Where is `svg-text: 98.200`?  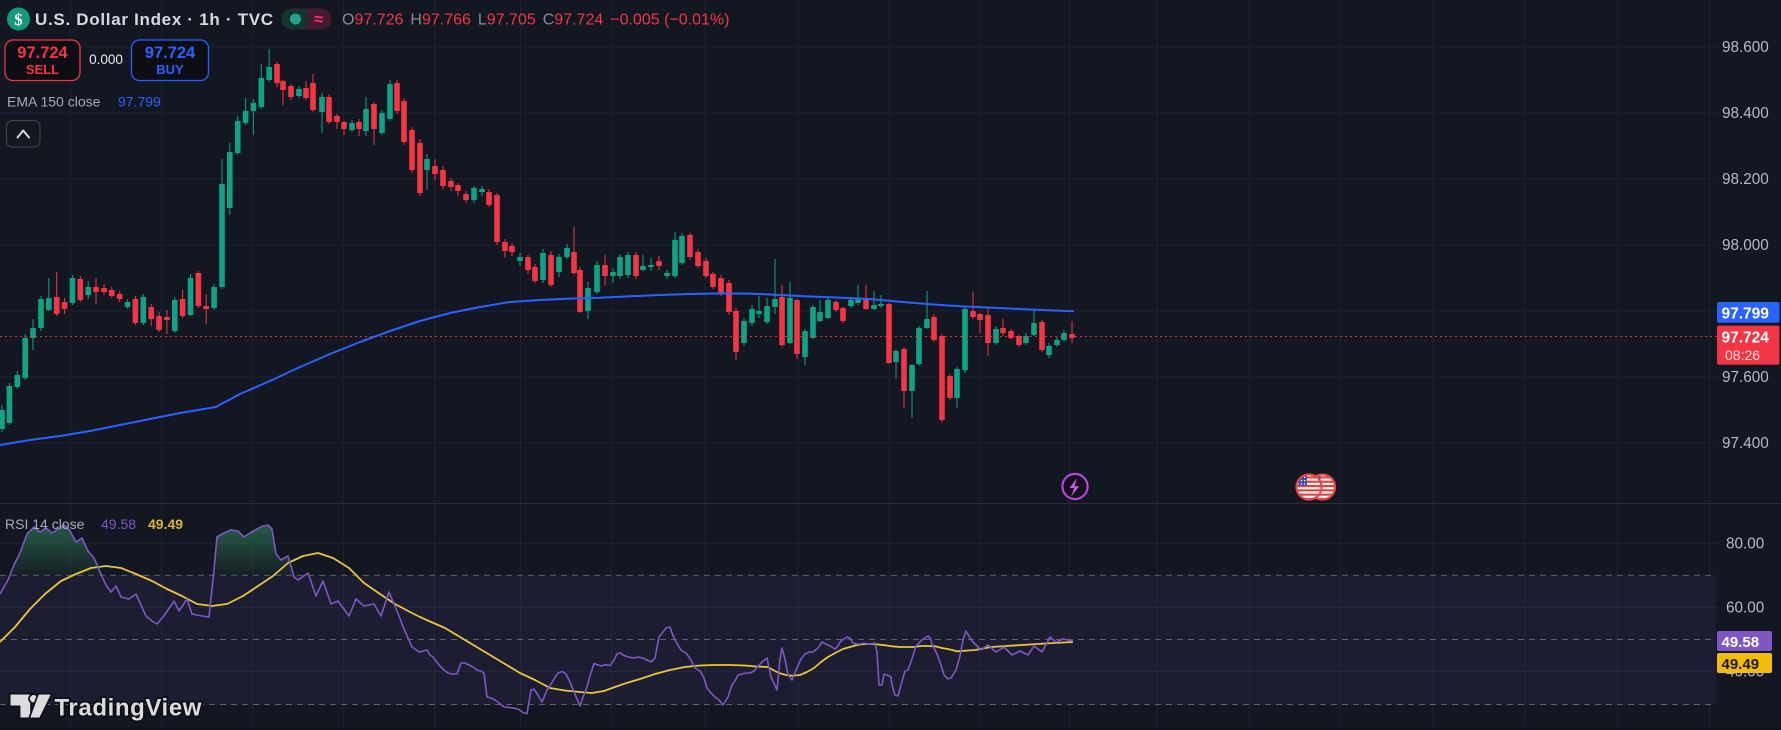
svg-text: 98.200 is located at coordinates (1745, 179).